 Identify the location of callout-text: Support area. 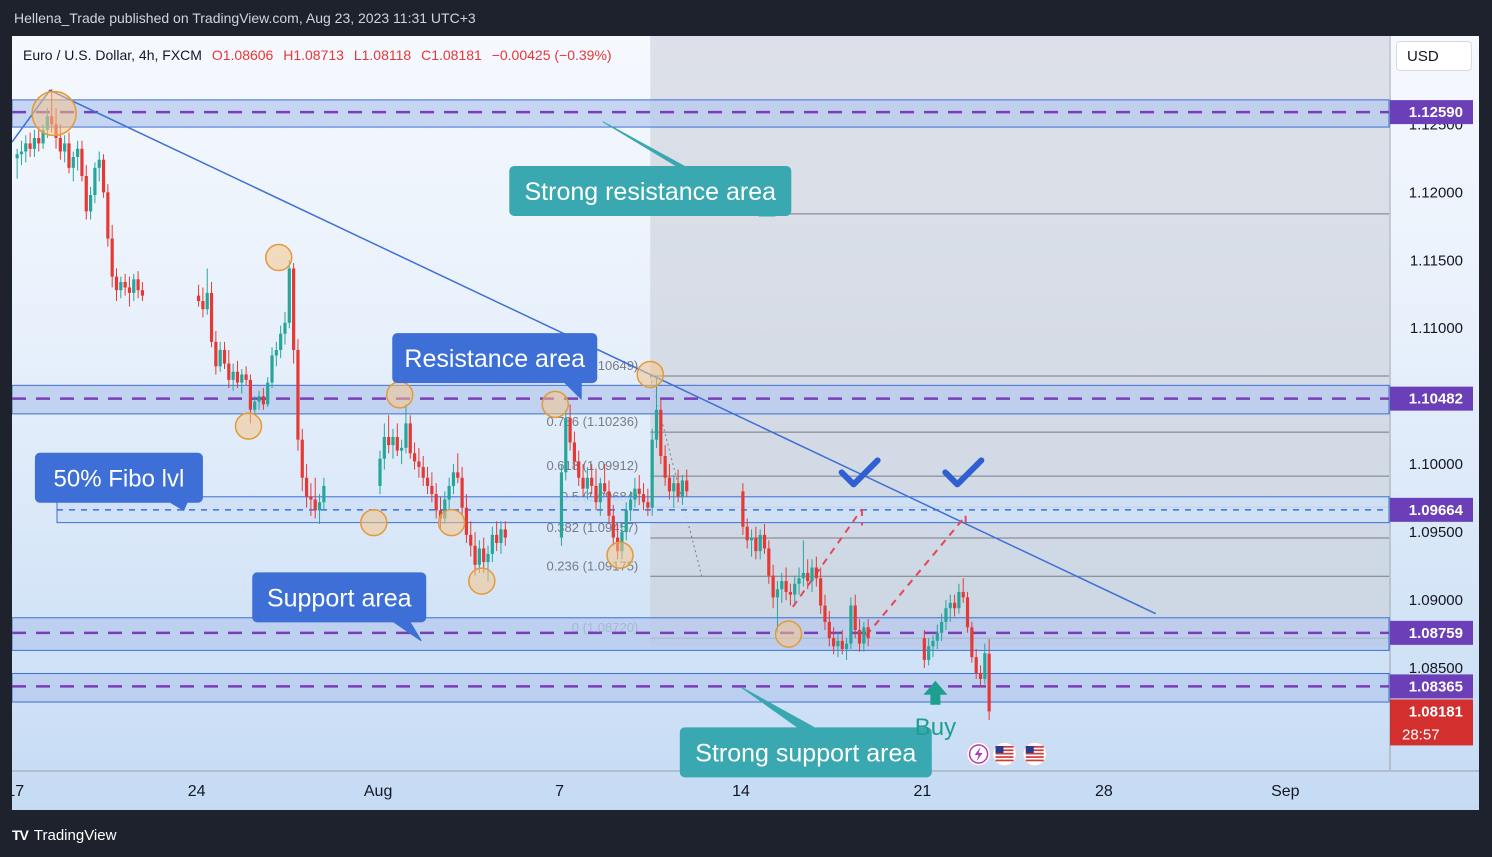
(339, 598).